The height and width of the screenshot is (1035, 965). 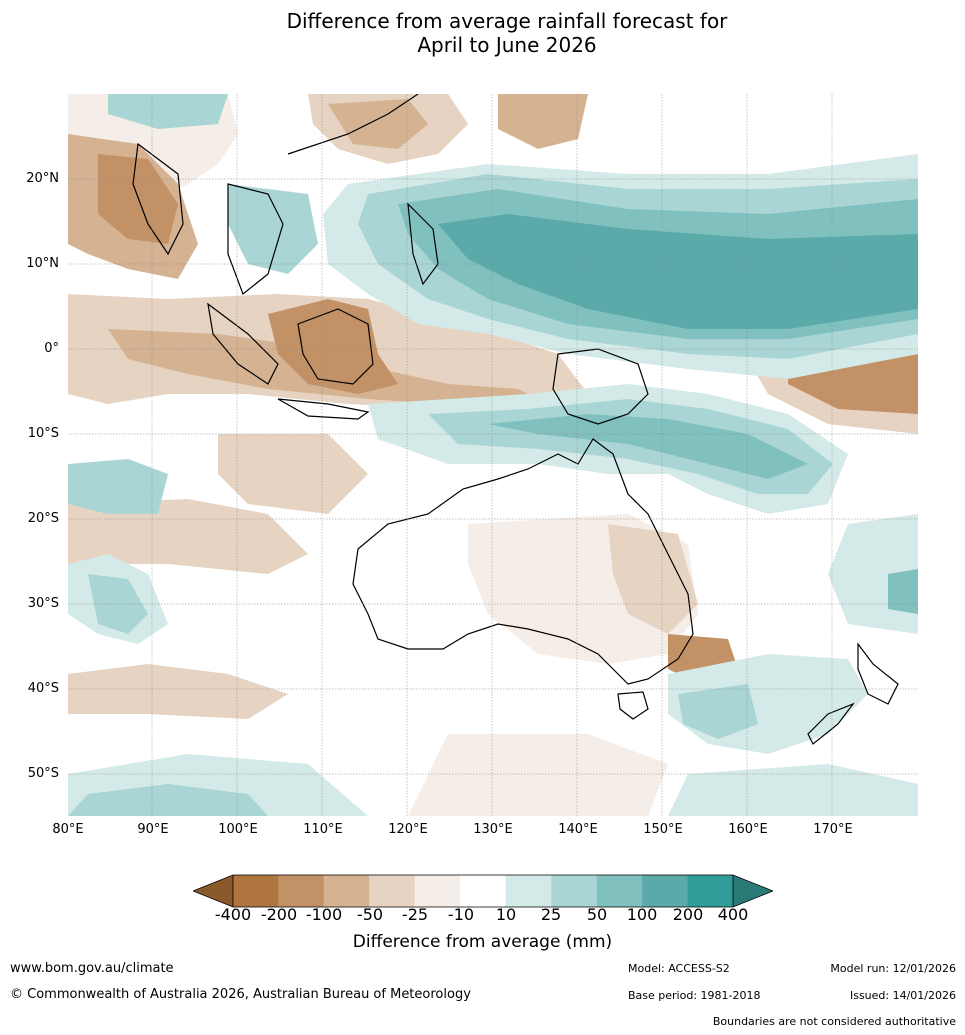 I want to click on model-run-date: Model run: 12/01/2026, so click(x=893, y=968).